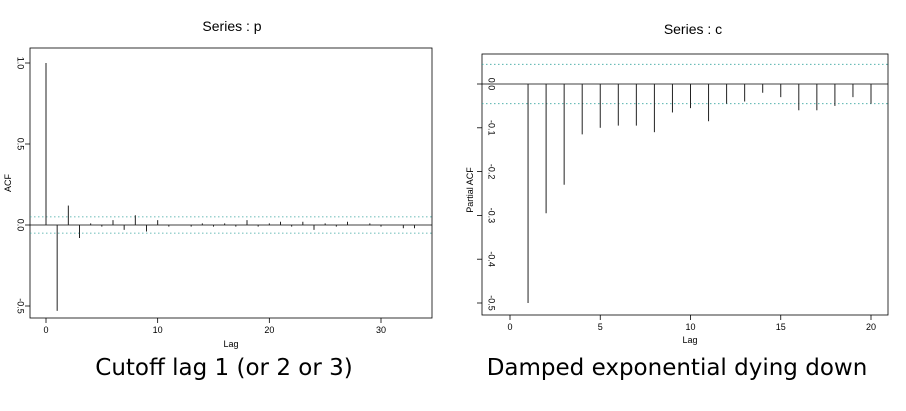 This screenshot has height=411, width=906. Describe the element at coordinates (231, 225) in the screenshot. I see `acf-confidence-band` at that location.